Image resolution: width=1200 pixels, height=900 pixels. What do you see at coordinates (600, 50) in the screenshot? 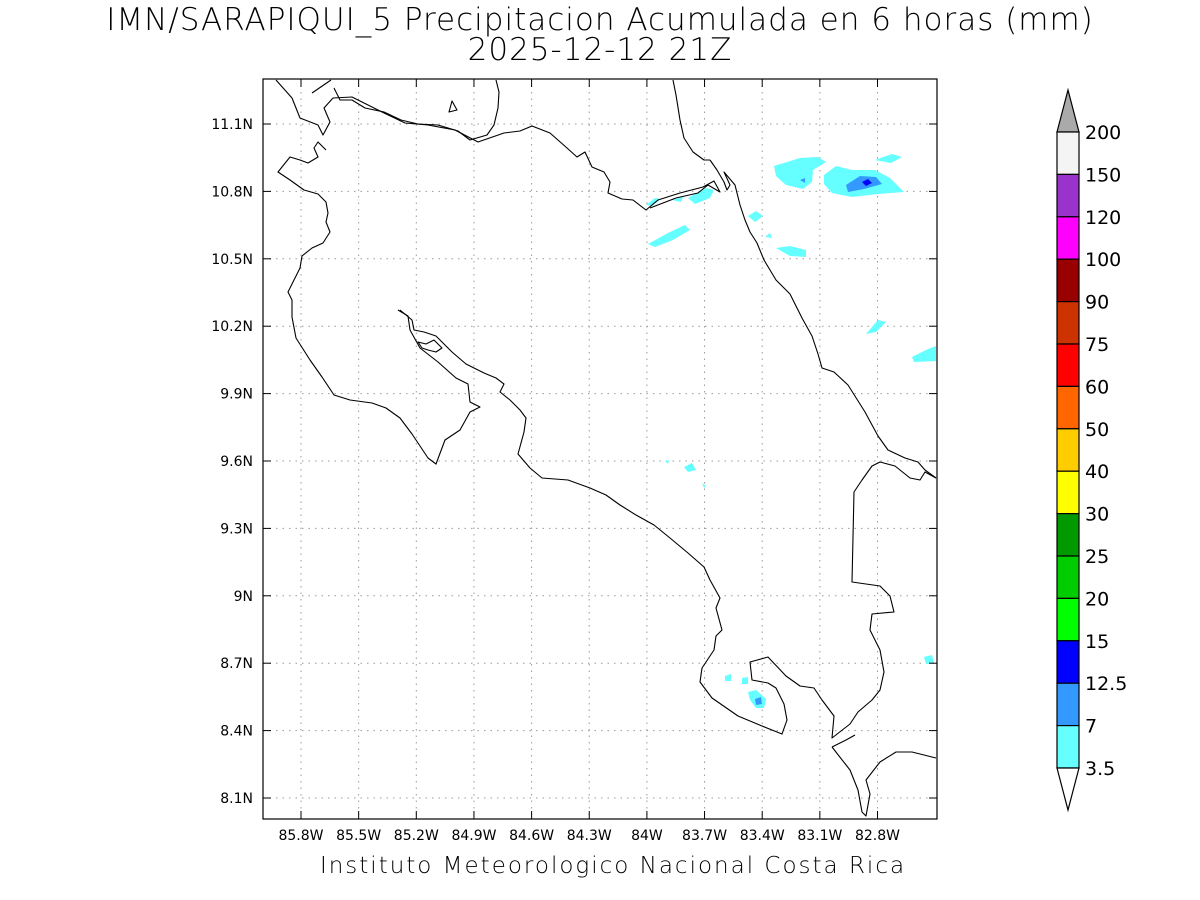
I see `map-datetime: 2025-12-12 21Z` at bounding box center [600, 50].